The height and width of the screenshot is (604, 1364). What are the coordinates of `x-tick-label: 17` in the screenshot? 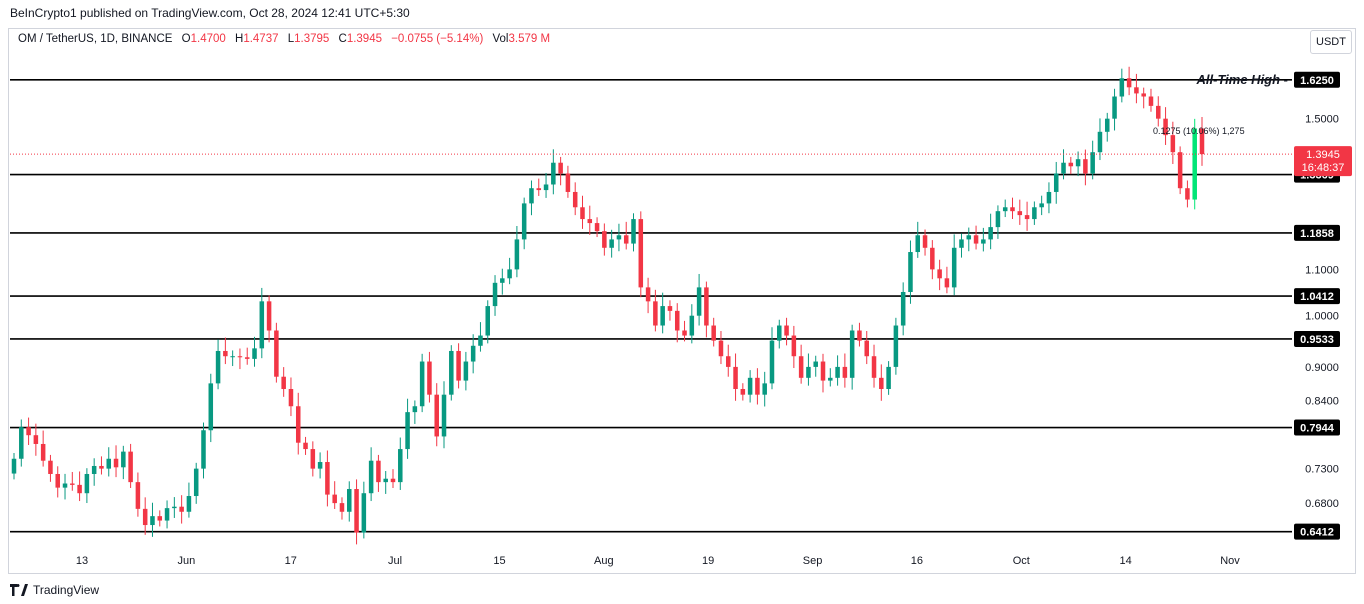 It's located at (291, 561).